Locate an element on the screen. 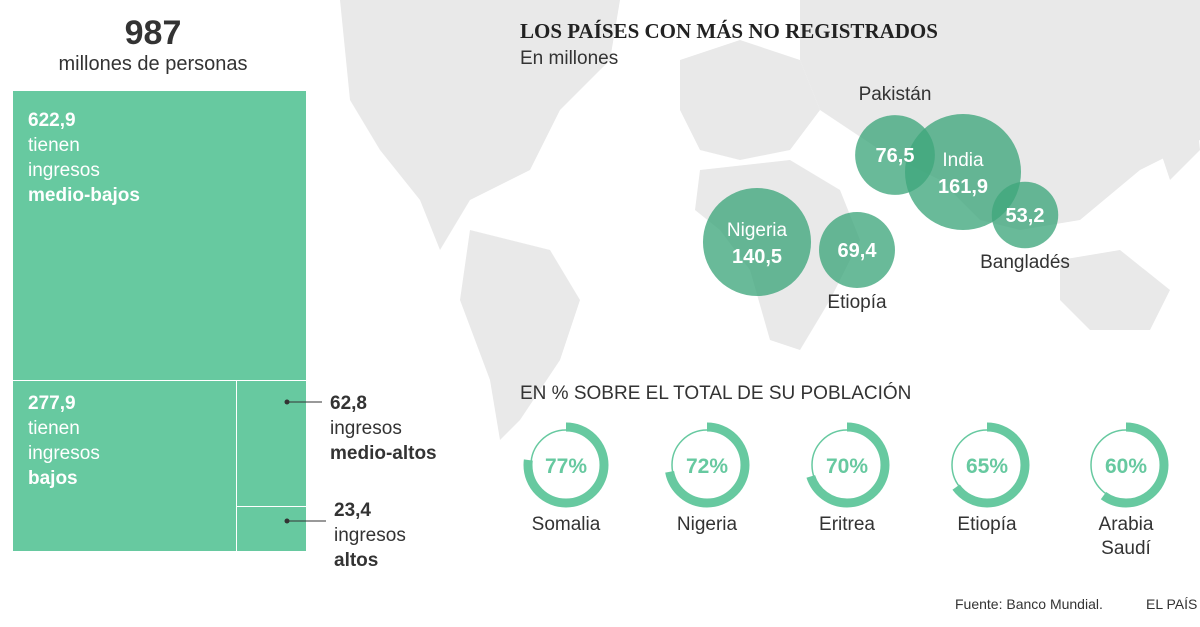  donut-arabia-saud-: 60% Arabia Saudí is located at coordinates (1126, 490).